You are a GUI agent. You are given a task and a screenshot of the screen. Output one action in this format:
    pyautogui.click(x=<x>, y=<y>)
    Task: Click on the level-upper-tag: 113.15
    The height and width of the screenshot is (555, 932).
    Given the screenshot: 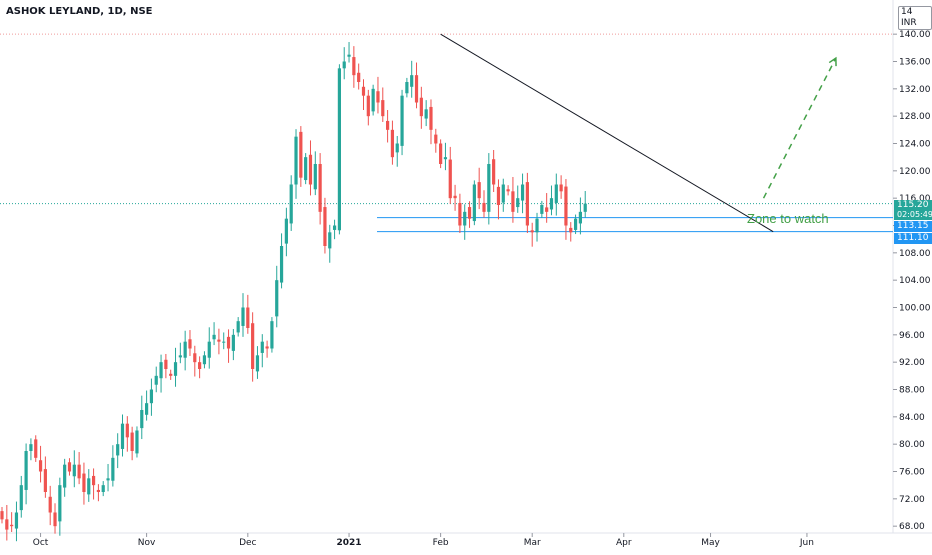 What is the action you would take?
    pyautogui.click(x=913, y=226)
    